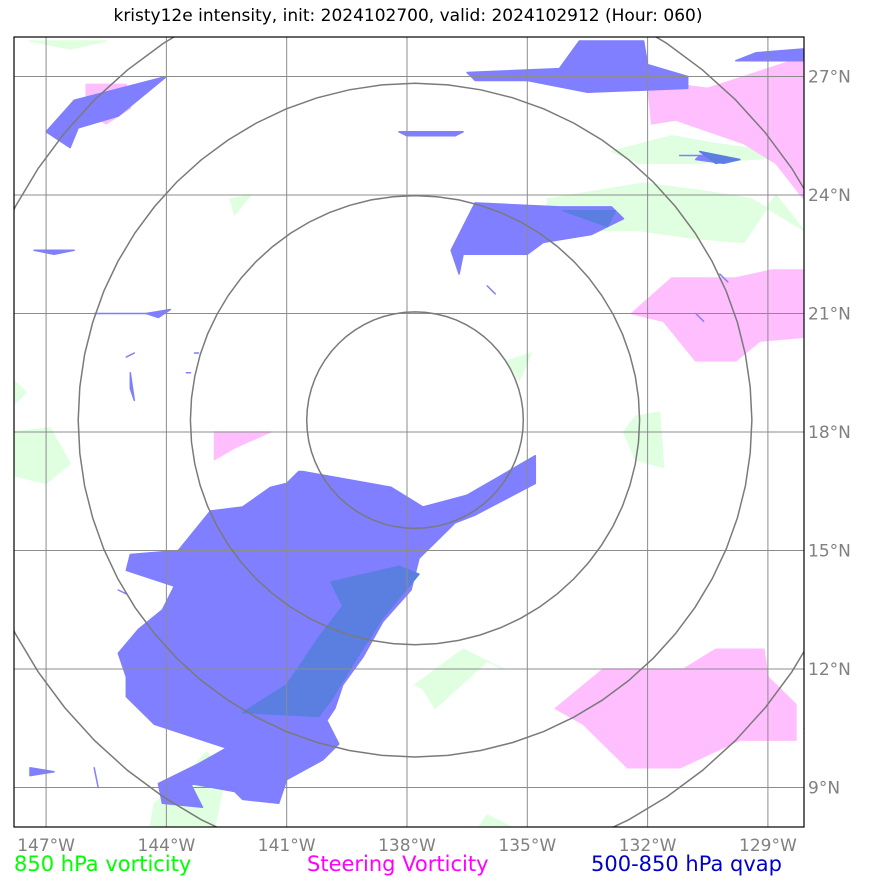  I want to click on latitude-tick-label: 27°N, so click(829, 78).